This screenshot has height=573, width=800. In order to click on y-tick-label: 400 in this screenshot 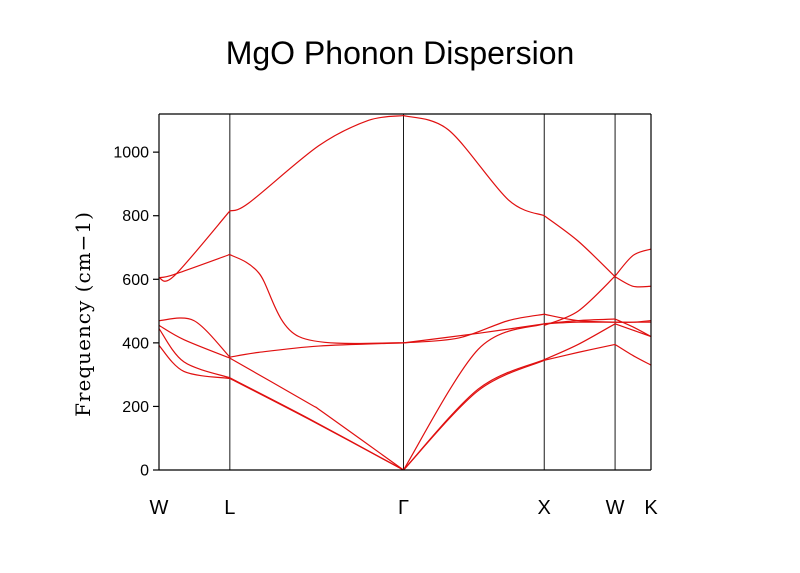, I will do `click(135, 343)`.